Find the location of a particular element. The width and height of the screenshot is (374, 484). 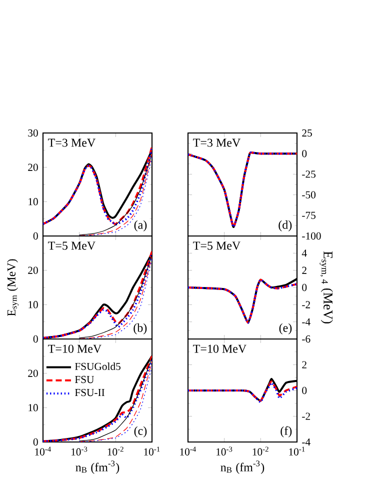

legend-label: FSUGold5 is located at coordinates (97, 366).